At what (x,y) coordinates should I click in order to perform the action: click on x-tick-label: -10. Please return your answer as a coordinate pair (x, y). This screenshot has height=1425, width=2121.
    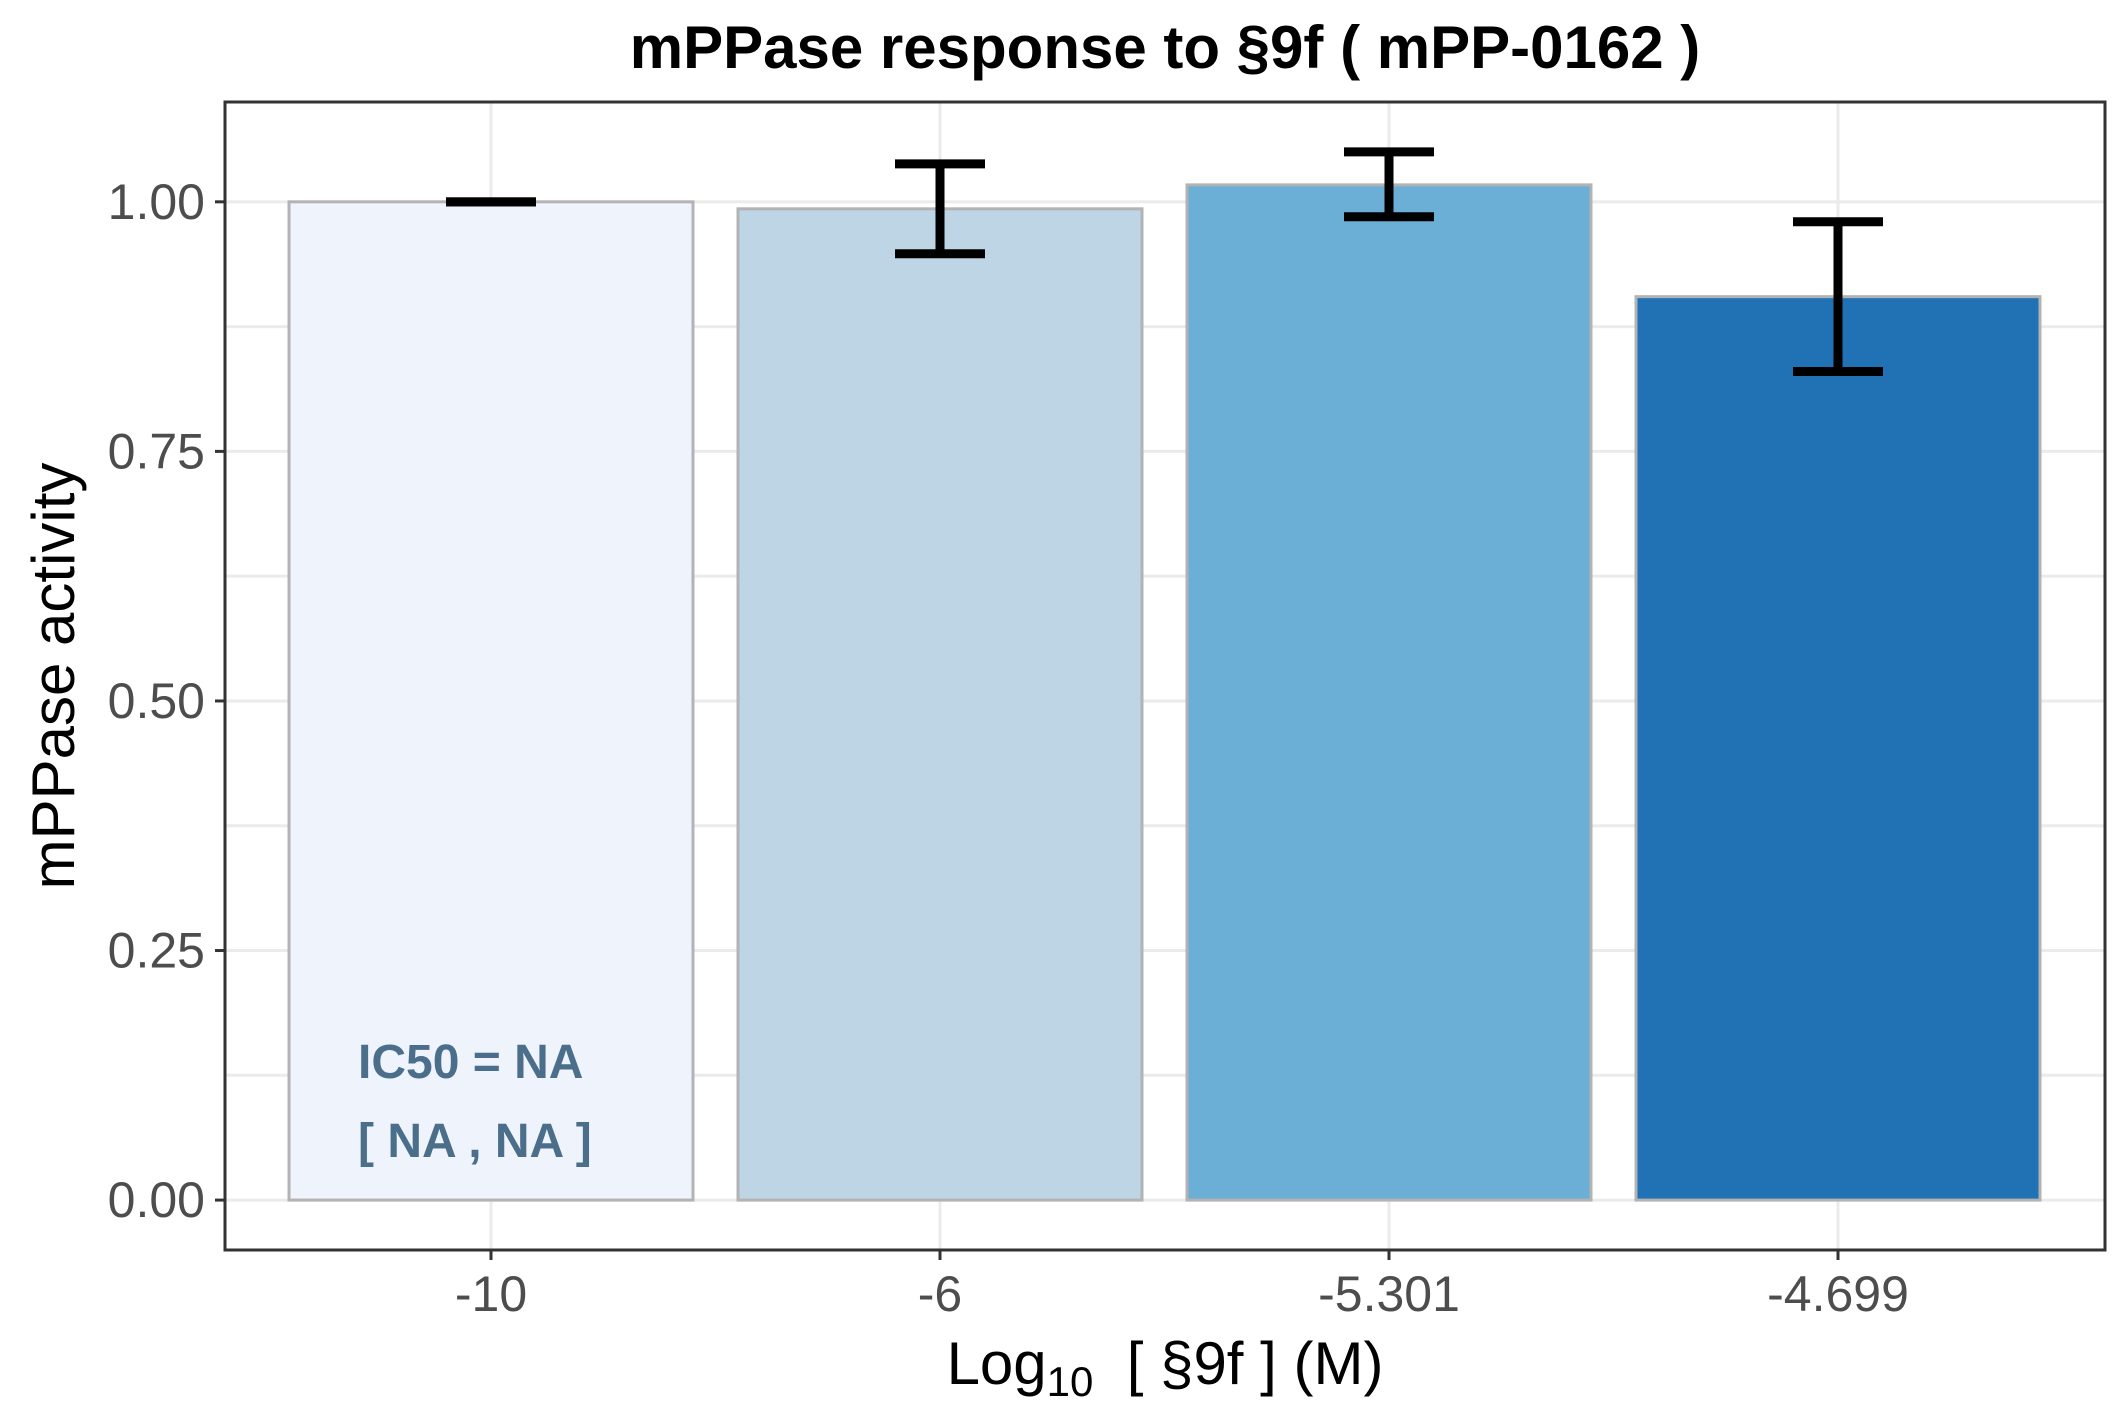
    Looking at the image, I should click on (491, 1294).